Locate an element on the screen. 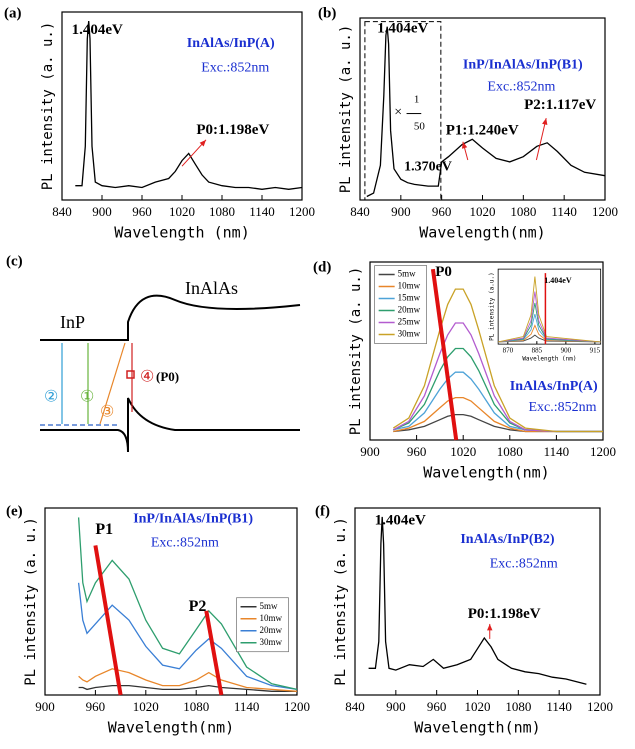 Image resolution: width=635 pixels, height=749 pixels. annotation: 1.370eV is located at coordinates (428, 166).